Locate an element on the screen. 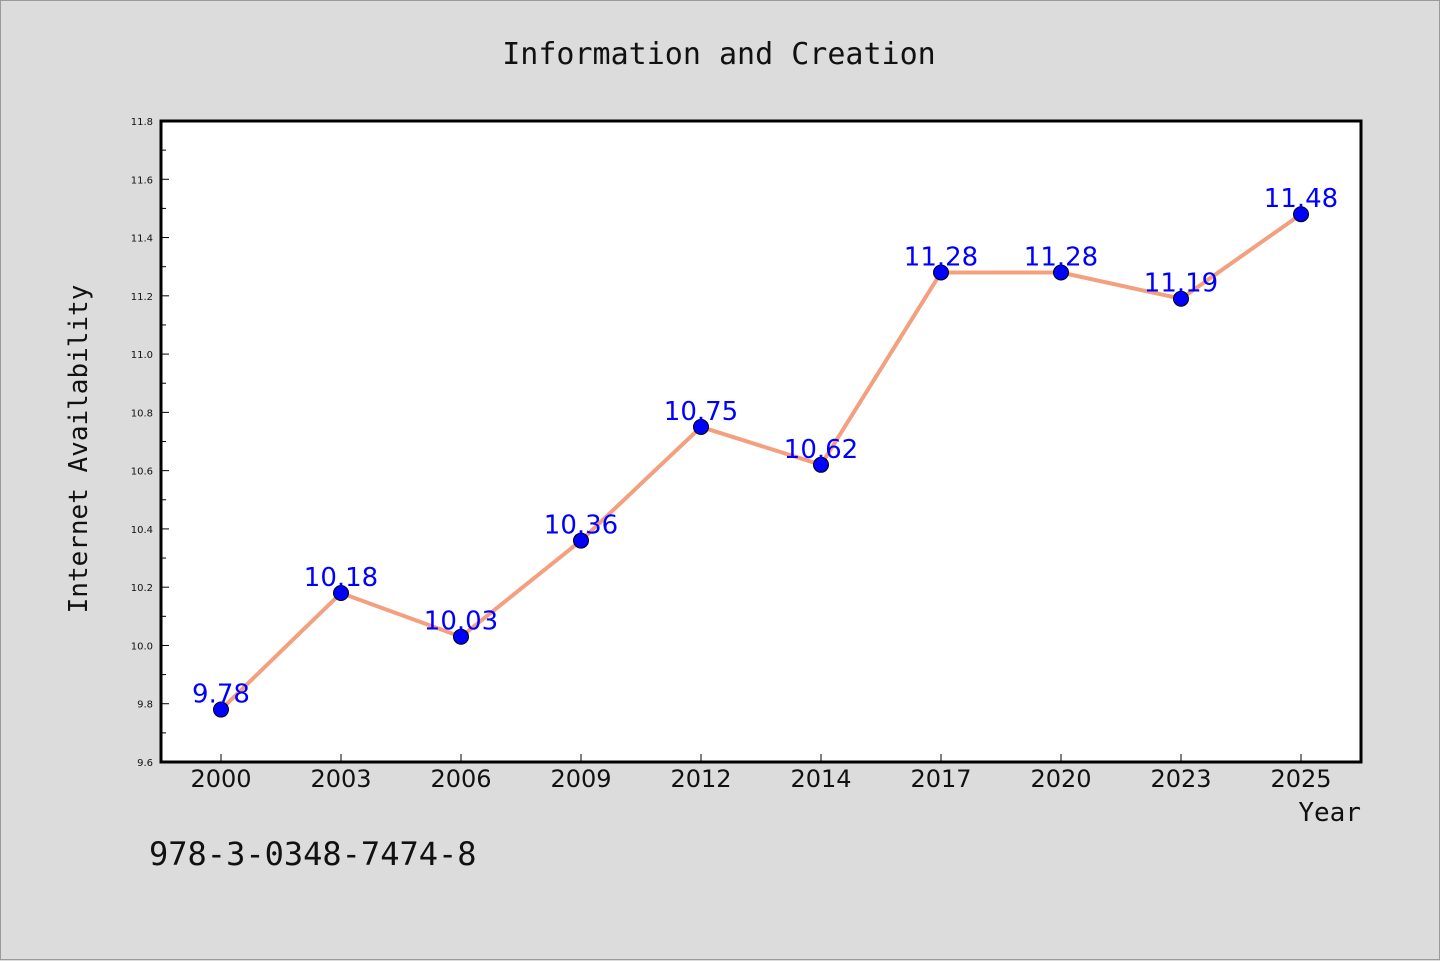 The height and width of the screenshot is (961, 1440). y-tick-label: 10.0 is located at coordinates (142, 646).